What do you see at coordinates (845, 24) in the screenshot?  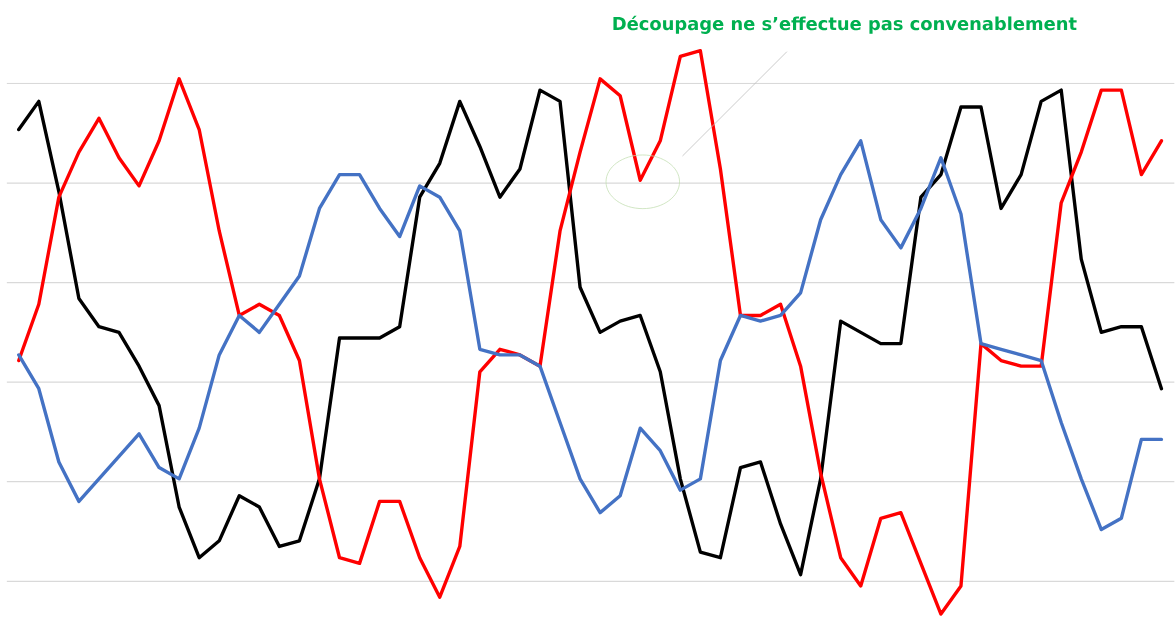 I see `text: Découpage ne s’effectue pas convenablement` at bounding box center [845, 24].